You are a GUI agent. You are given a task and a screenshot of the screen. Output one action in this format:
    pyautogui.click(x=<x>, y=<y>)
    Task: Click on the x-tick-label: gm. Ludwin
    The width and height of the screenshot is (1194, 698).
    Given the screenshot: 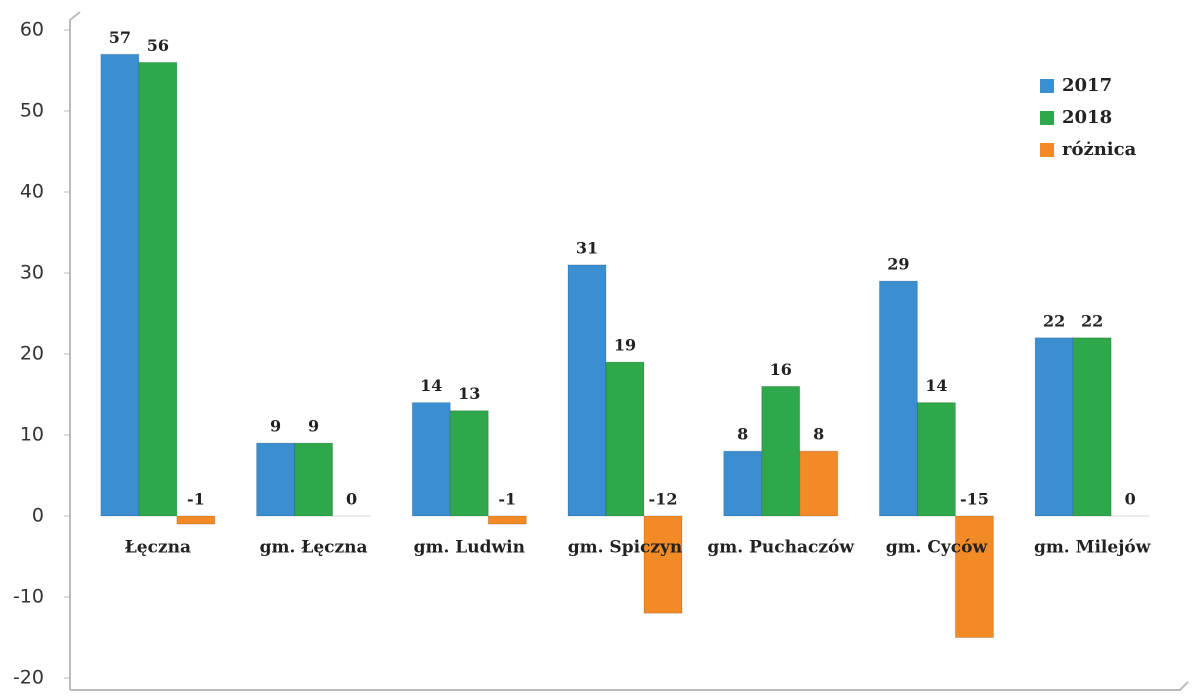 What is the action you would take?
    pyautogui.click(x=469, y=548)
    